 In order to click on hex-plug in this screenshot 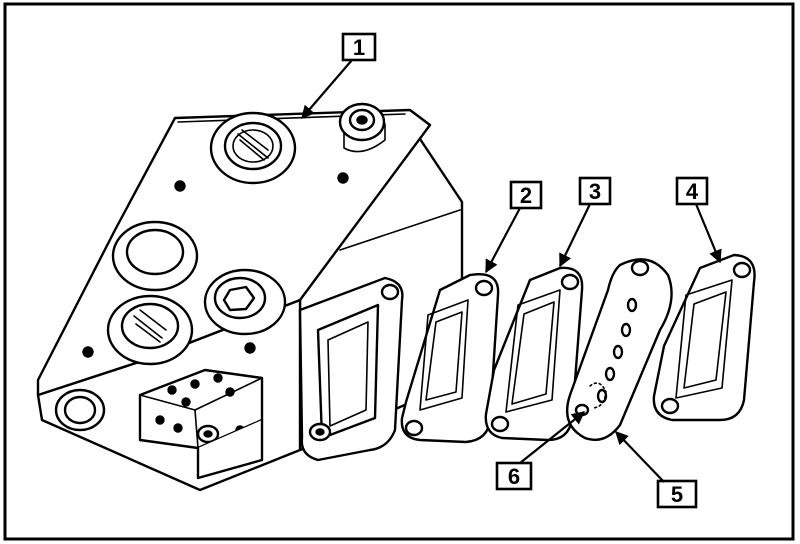, I will do `click(245, 302)`.